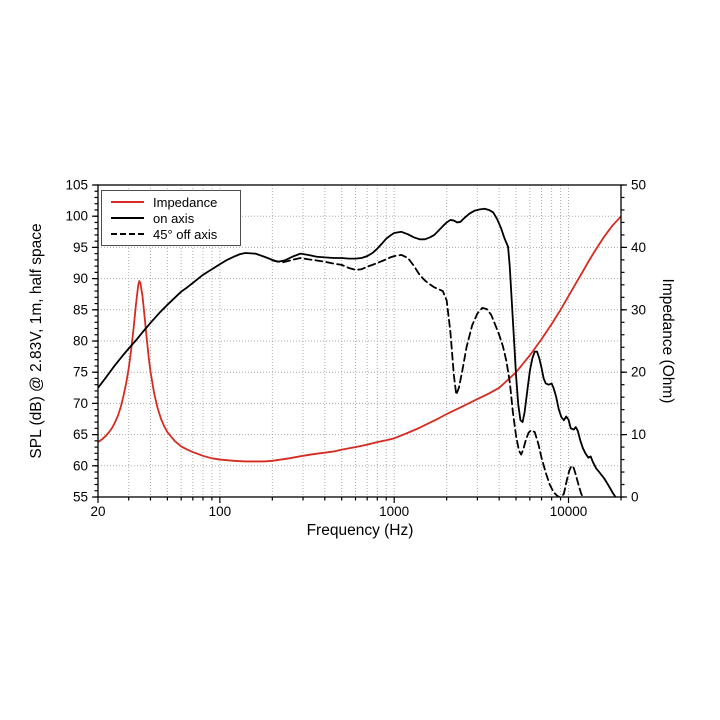 Image resolution: width=720 pixels, height=720 pixels. Describe the element at coordinates (174, 218) in the screenshot. I see `legend-label-on-axis: on axis` at that location.